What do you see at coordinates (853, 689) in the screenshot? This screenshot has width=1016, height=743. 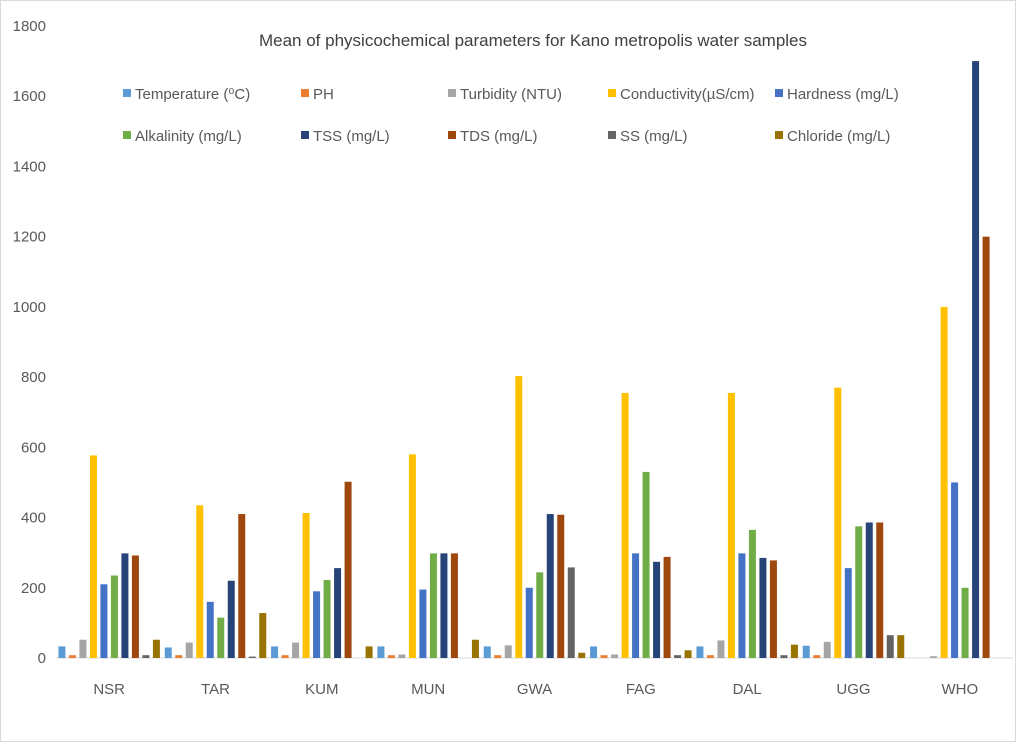 I see `x-tick-label: UGG` at bounding box center [853, 689].